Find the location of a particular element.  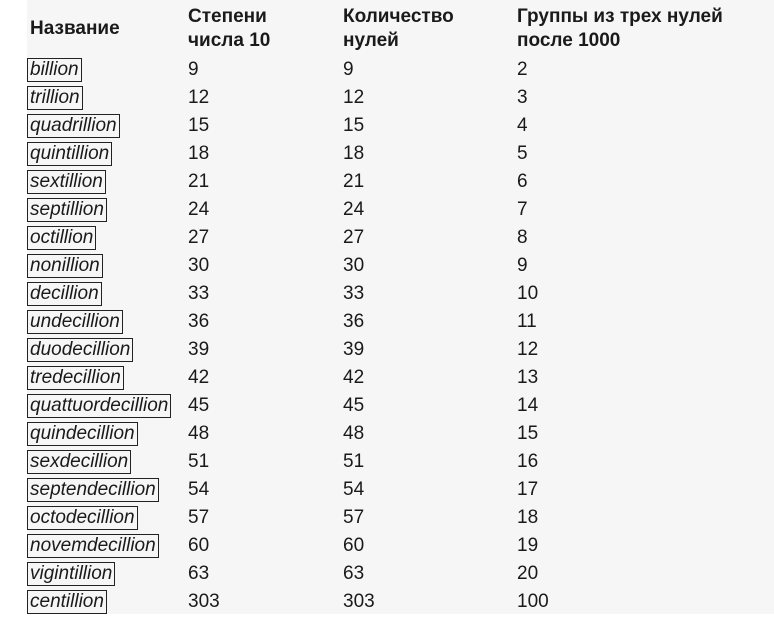

cell-name: quattuordecillion is located at coordinates (107, 406).